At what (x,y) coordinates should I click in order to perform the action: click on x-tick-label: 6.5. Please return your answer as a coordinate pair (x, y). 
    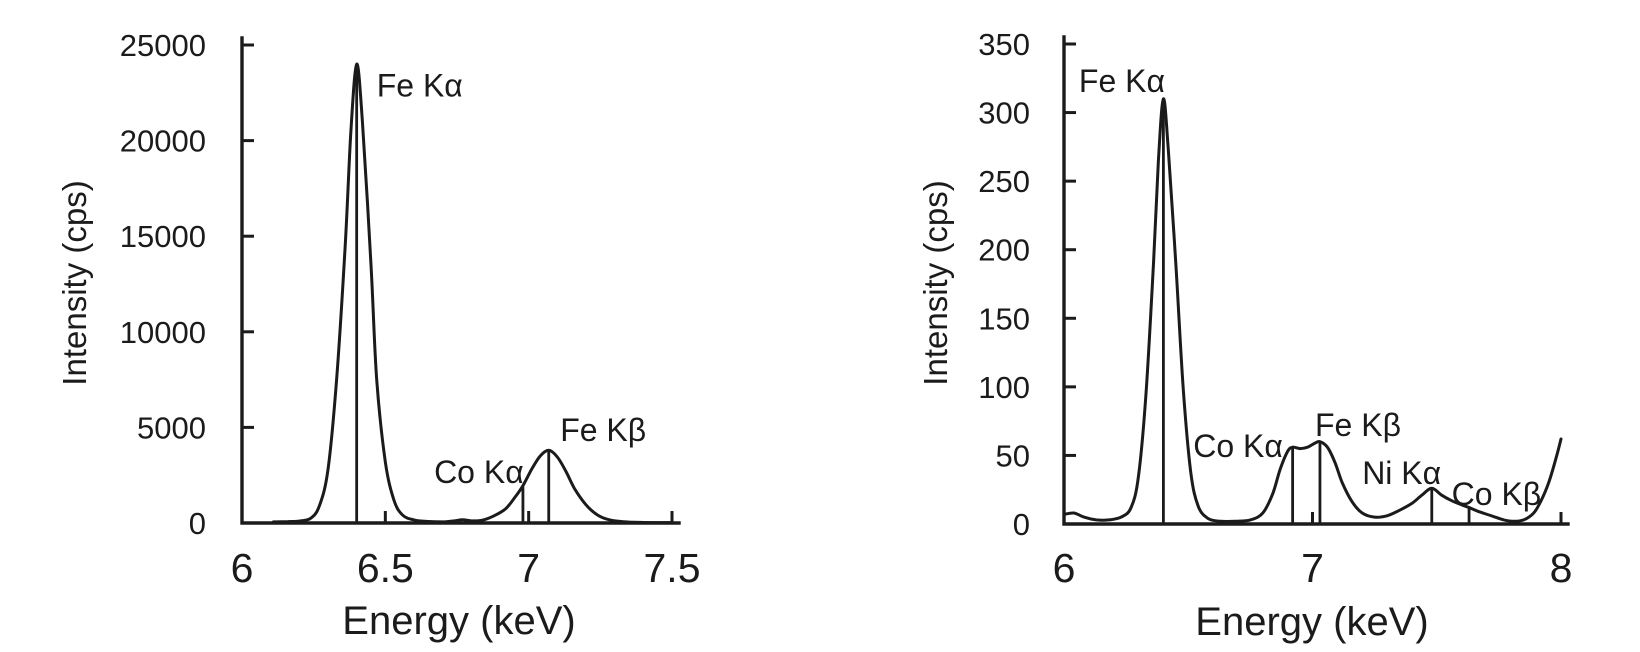
    Looking at the image, I should click on (385, 568).